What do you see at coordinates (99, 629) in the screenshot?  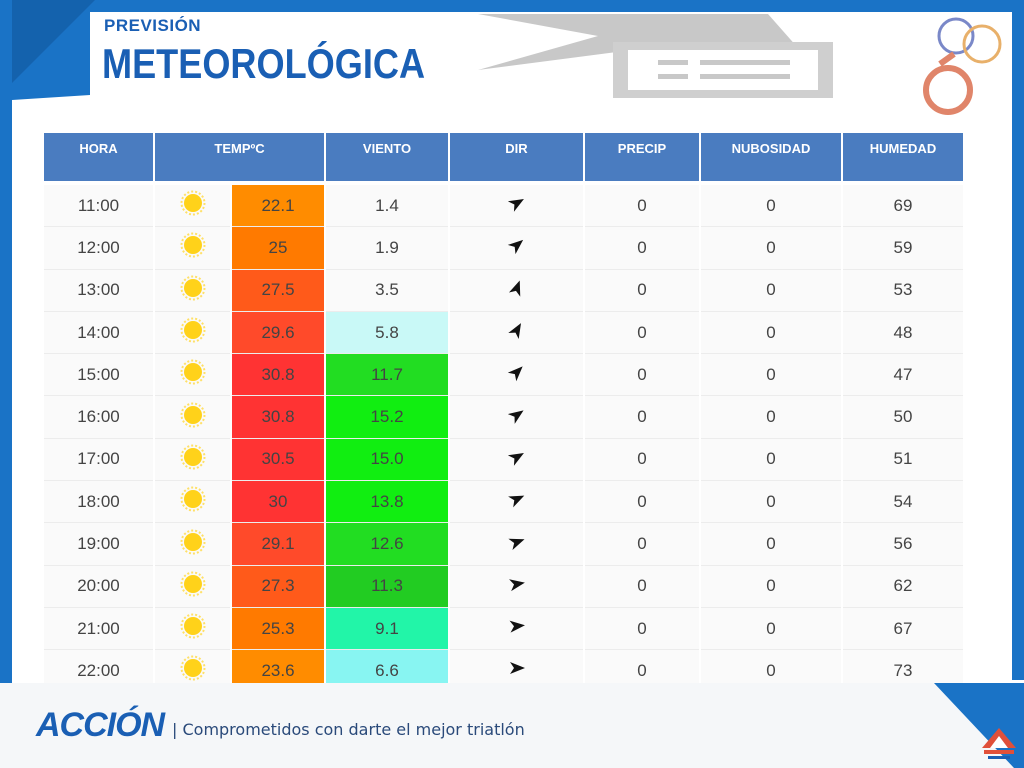 I see `cell-hora: 21:00` at bounding box center [99, 629].